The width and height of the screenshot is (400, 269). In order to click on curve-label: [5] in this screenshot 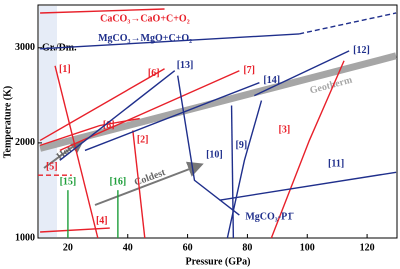, I will do `click(52, 167)`.